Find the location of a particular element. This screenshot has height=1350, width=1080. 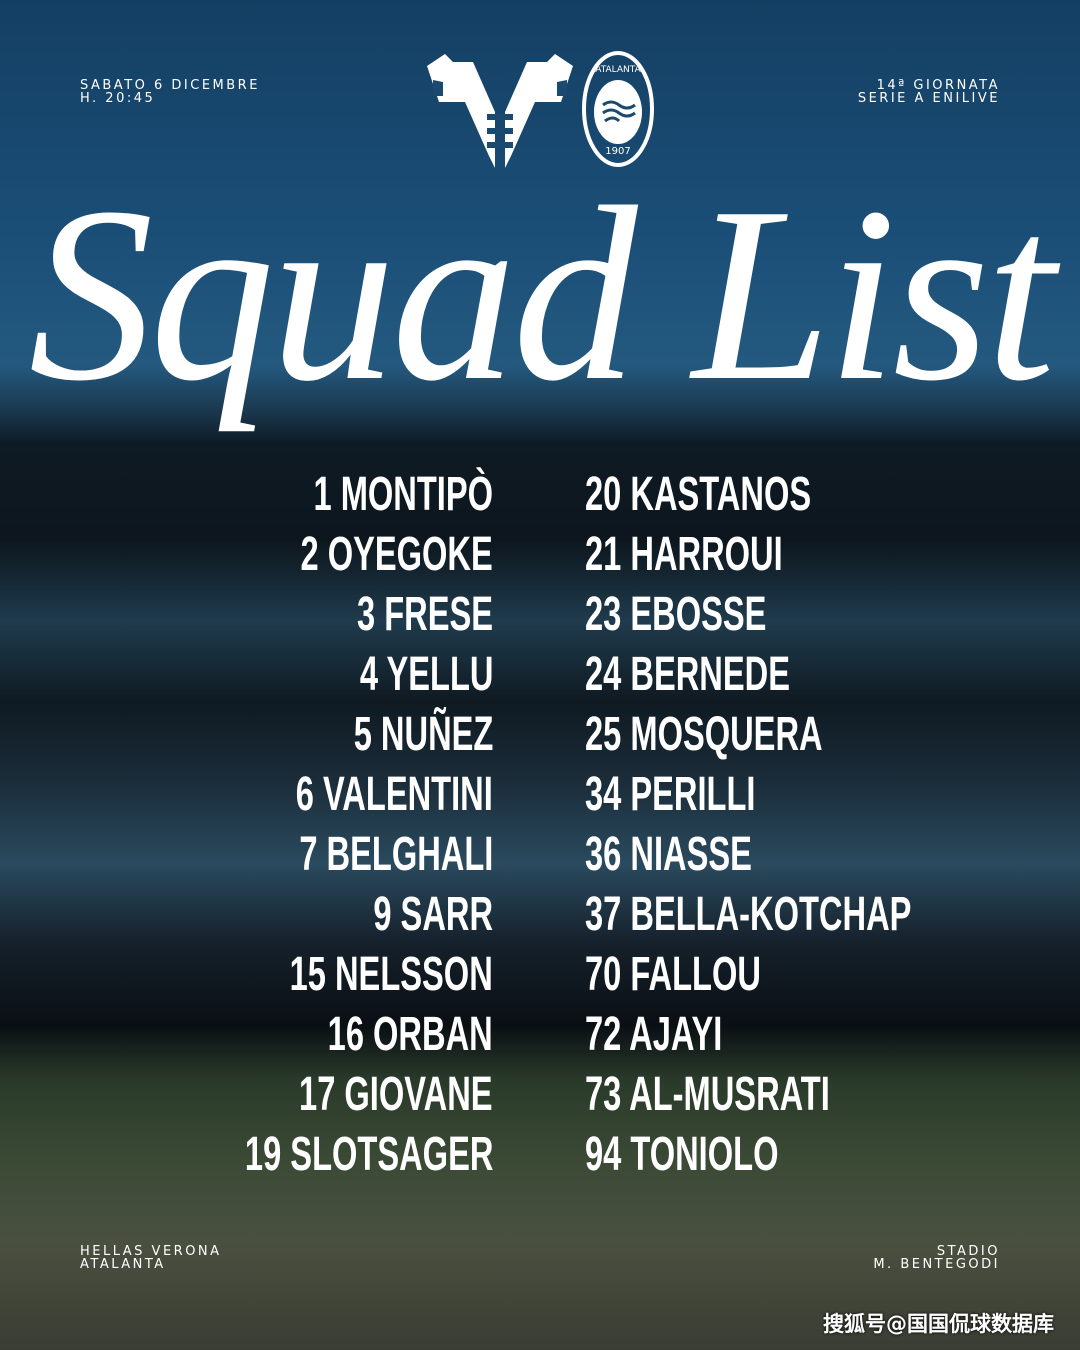

player-row: 73 AL-MUSRATI is located at coordinates (707, 1094).